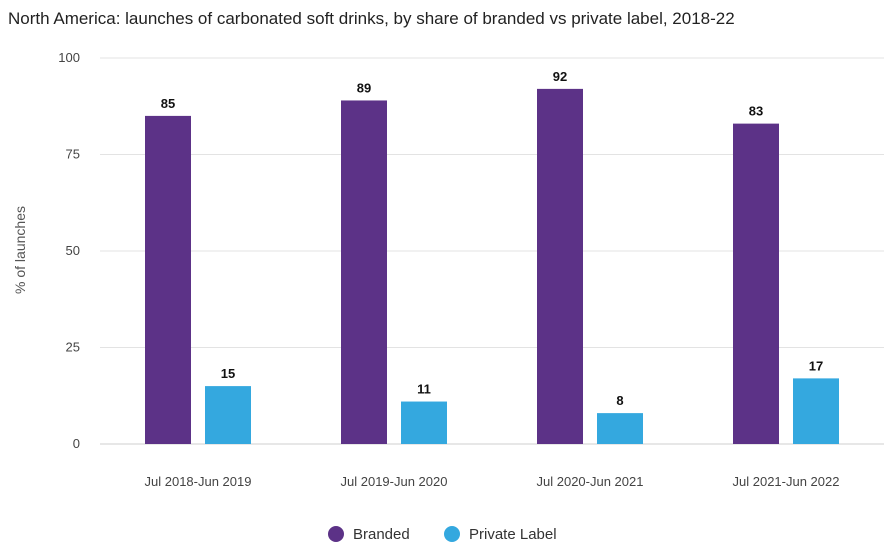 The width and height of the screenshot is (884, 552). What do you see at coordinates (20, 250) in the screenshot?
I see `y-axis-label: % of launches` at bounding box center [20, 250].